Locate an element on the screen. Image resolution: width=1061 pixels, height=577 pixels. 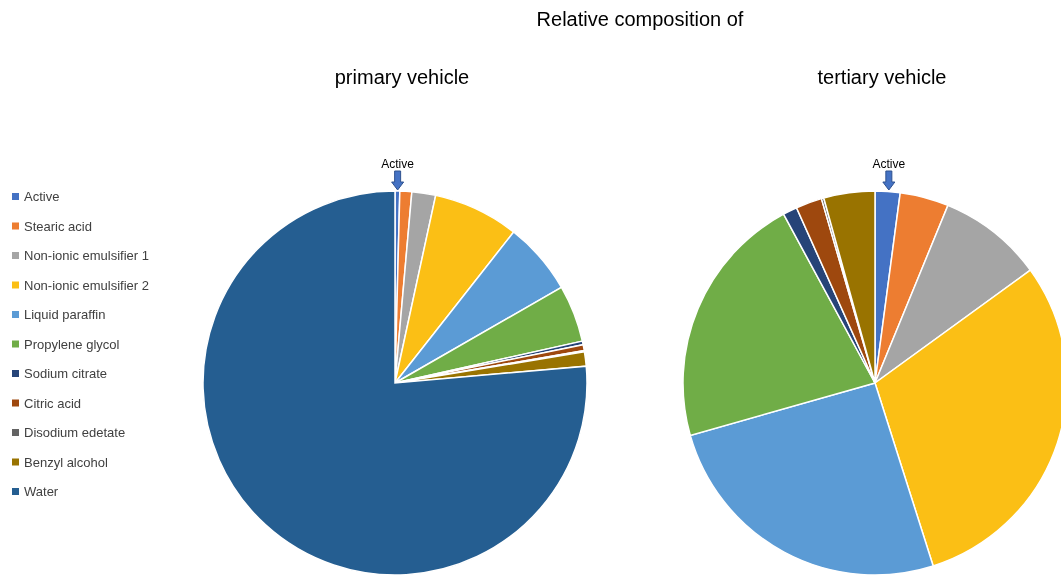
legend-label: Active is located at coordinates (42, 196).